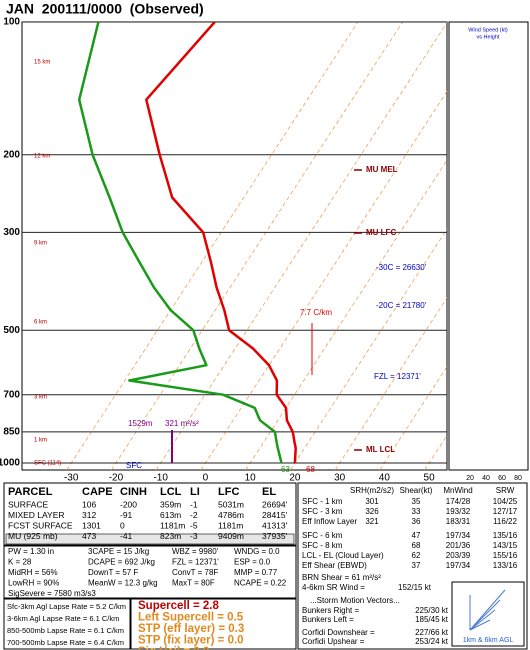 The image size is (530, 650). Describe the element at coordinates (340, 478) in the screenshot. I see `x-tick-label: 30` at that location.